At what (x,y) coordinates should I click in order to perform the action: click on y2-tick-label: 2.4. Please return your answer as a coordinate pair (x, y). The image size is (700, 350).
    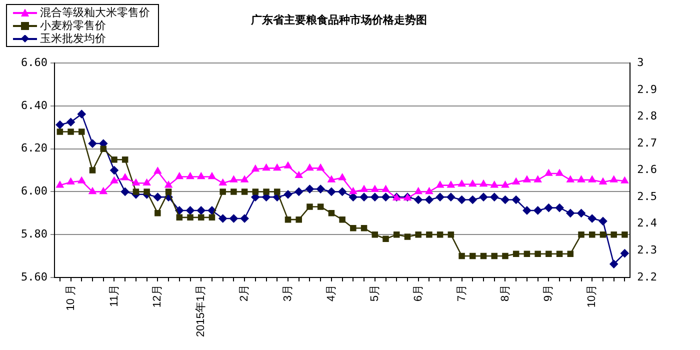
    Looking at the image, I should click on (647, 223).